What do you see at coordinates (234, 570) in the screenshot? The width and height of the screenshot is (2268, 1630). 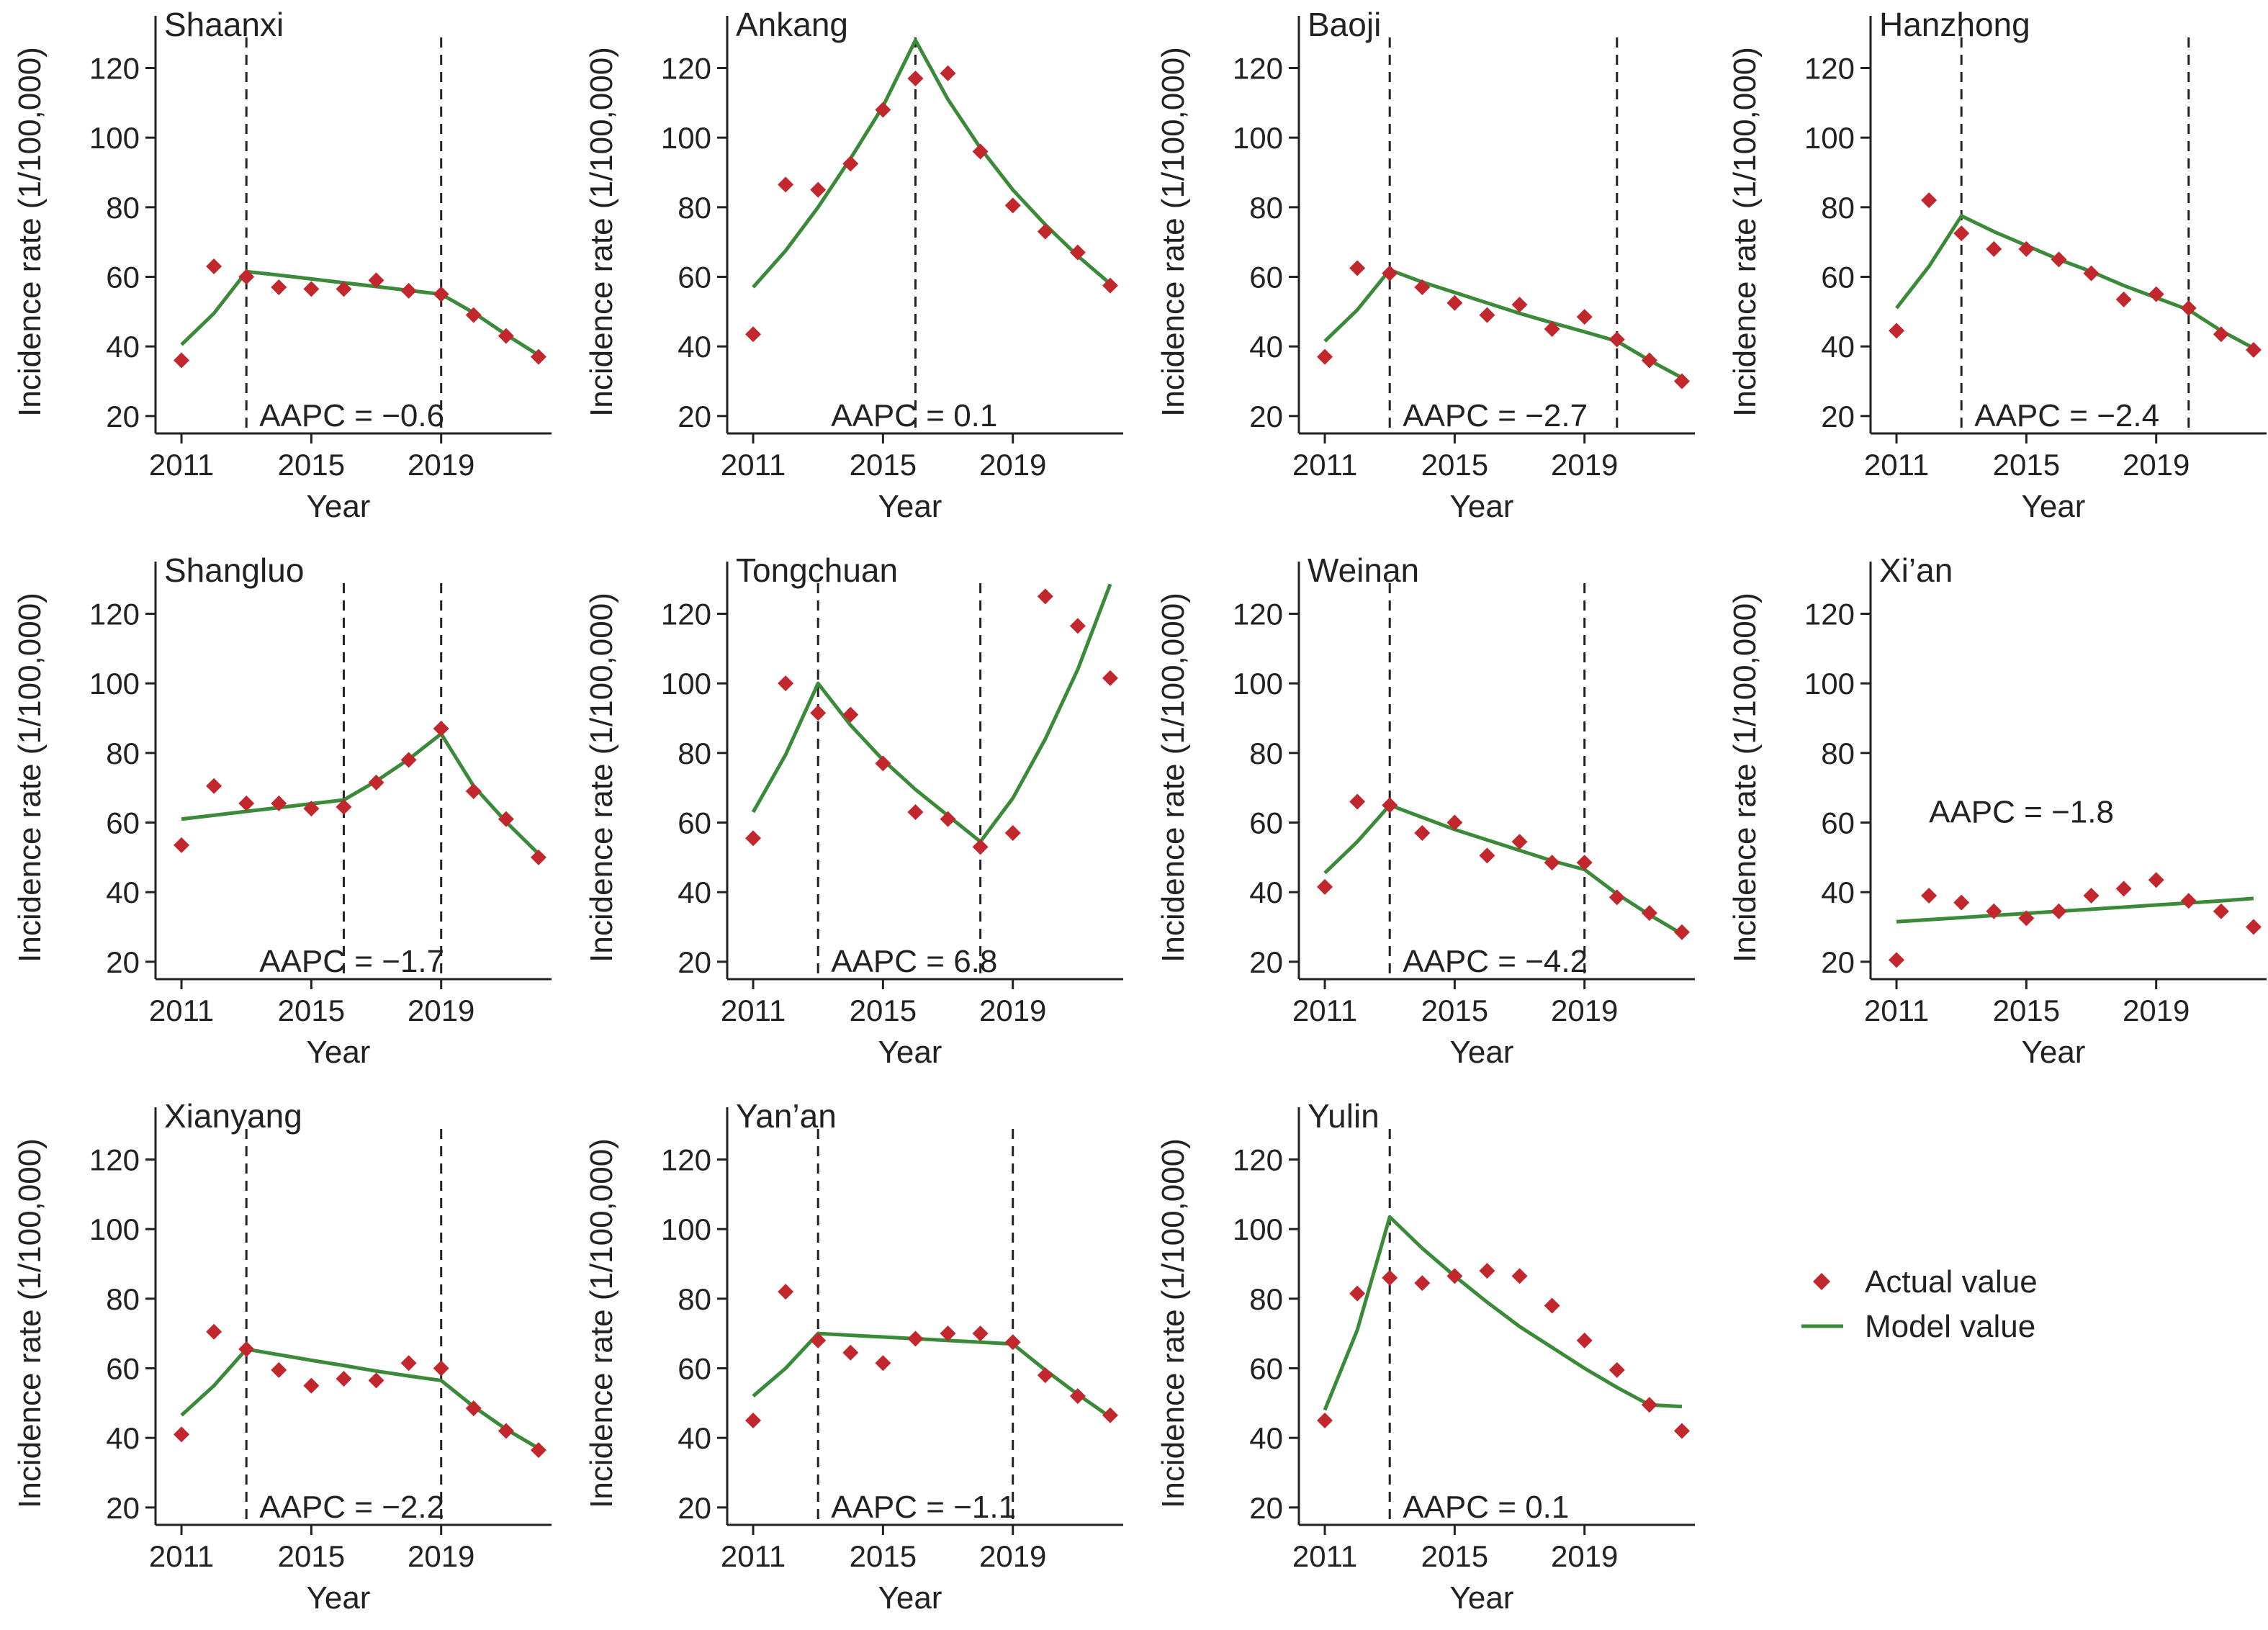 I see `panel-title: Shangluo` at bounding box center [234, 570].